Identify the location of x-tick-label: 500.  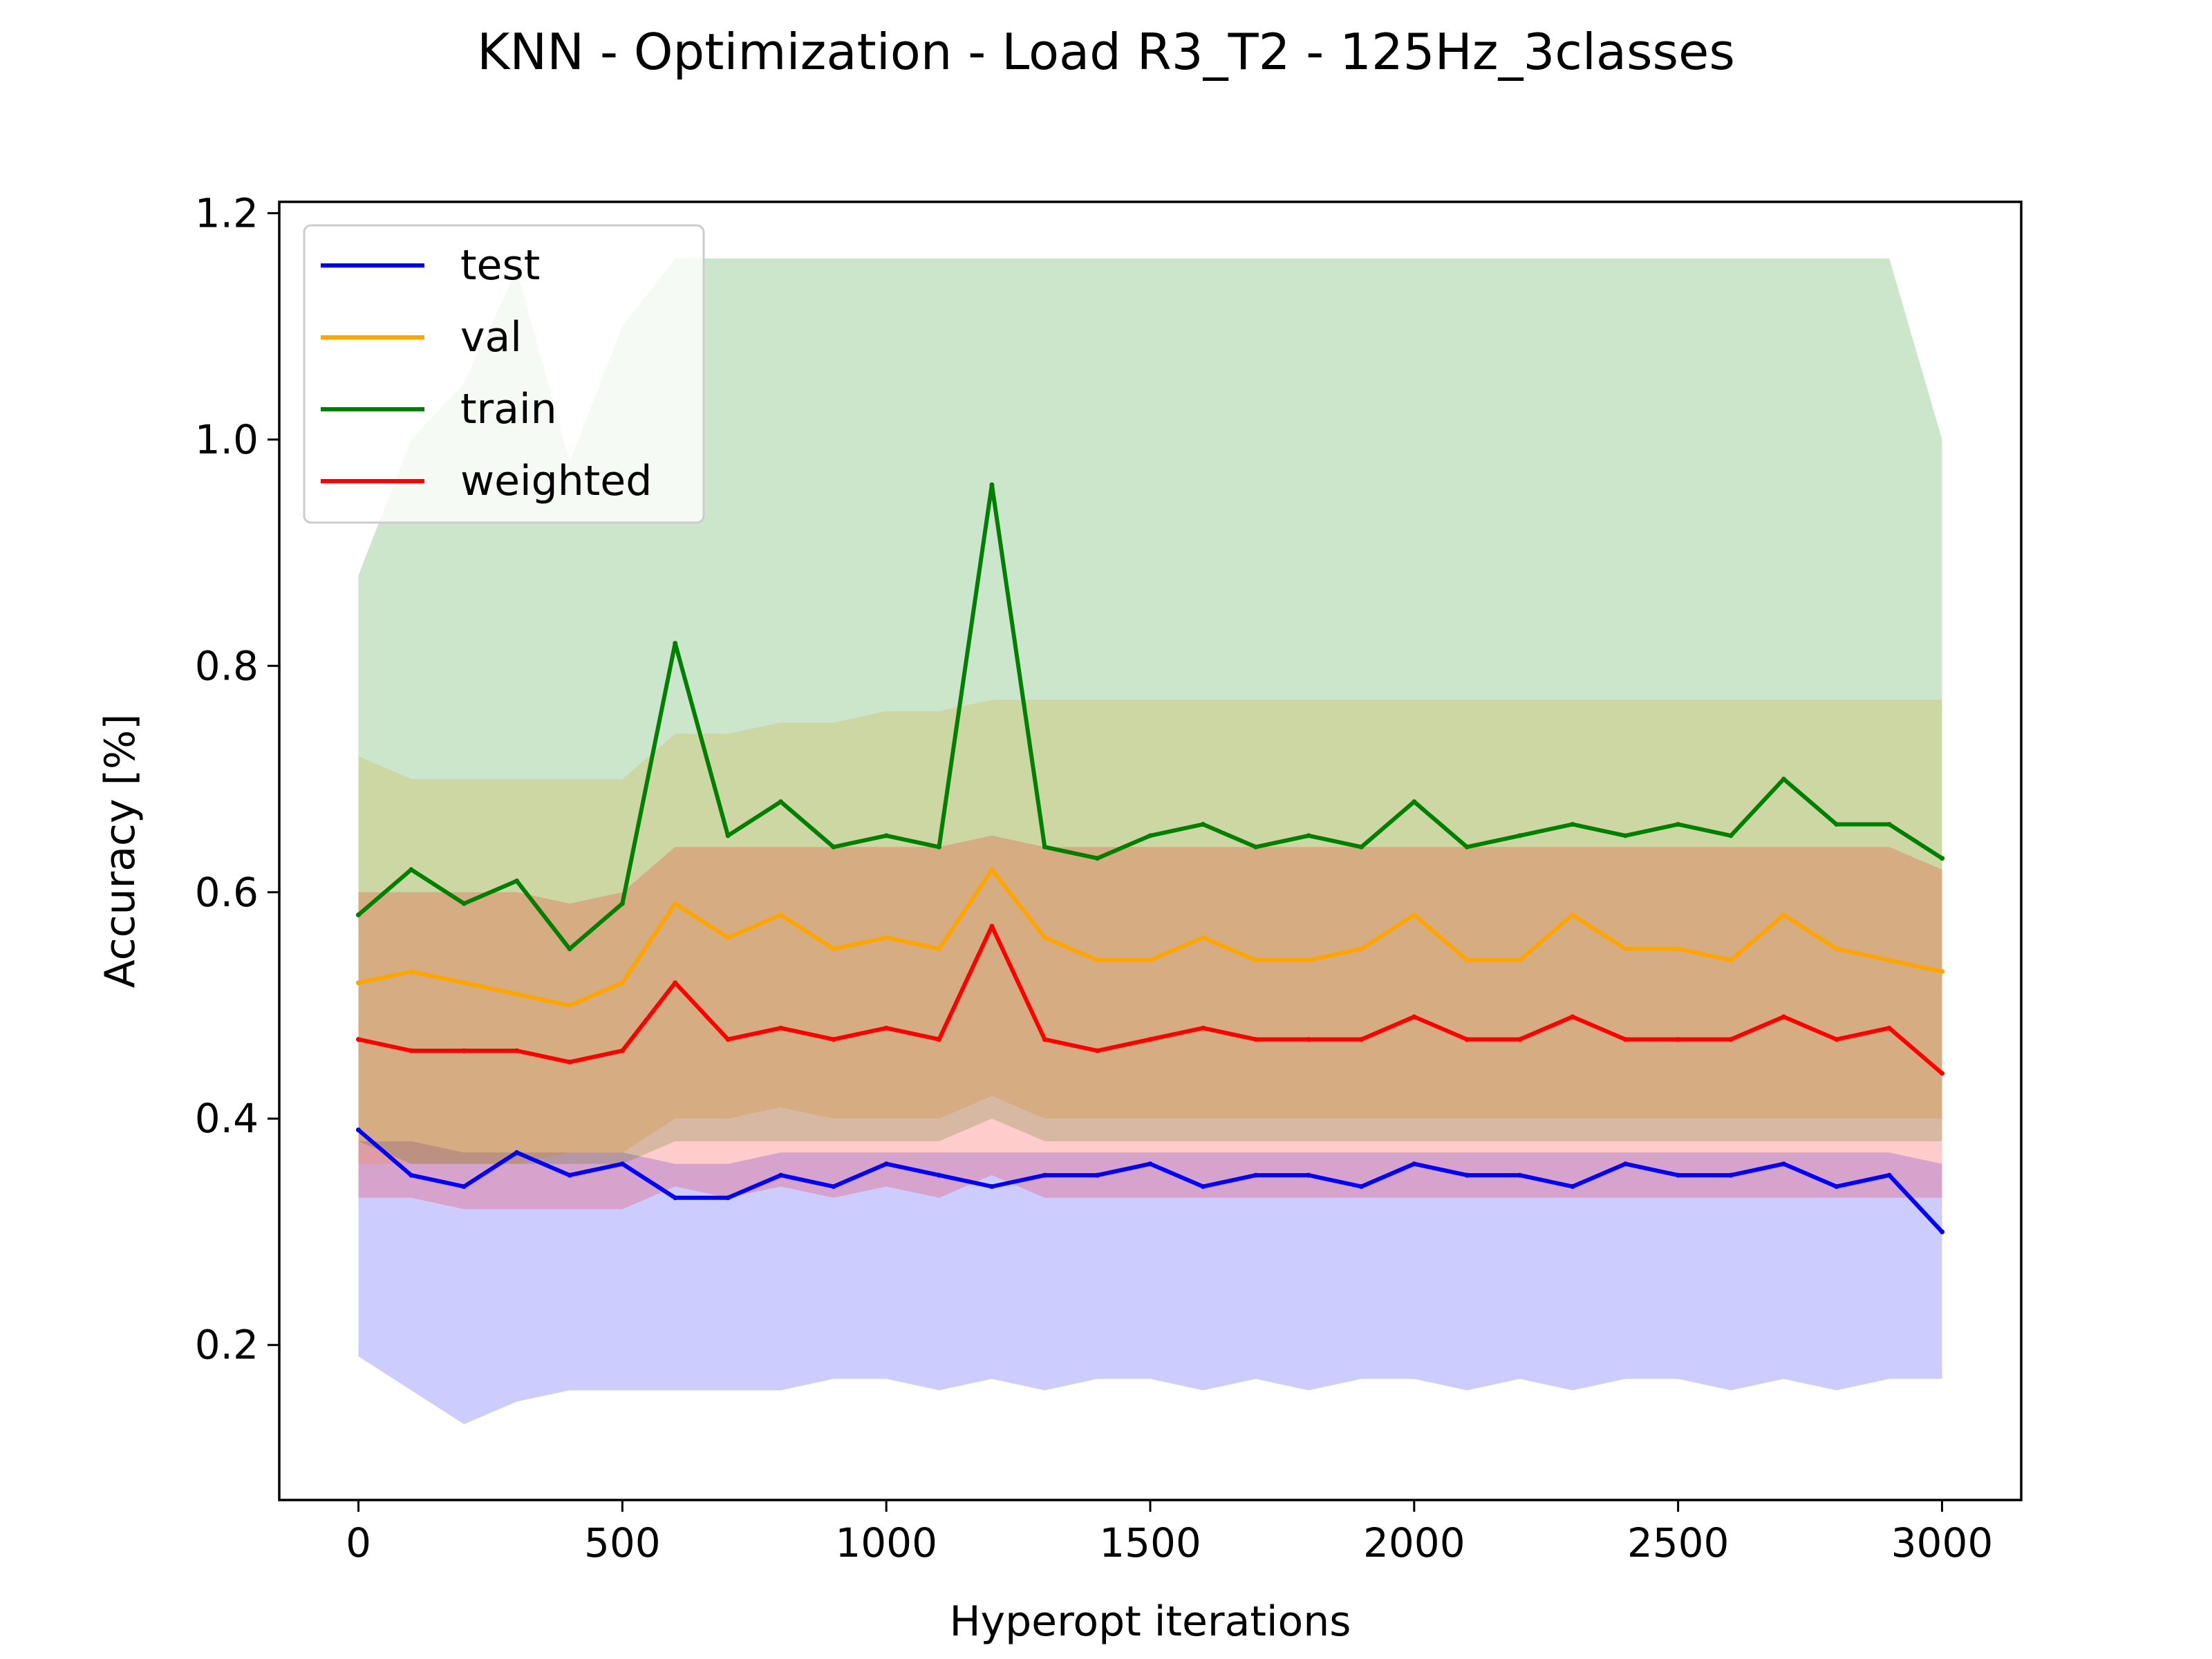
(622, 1543).